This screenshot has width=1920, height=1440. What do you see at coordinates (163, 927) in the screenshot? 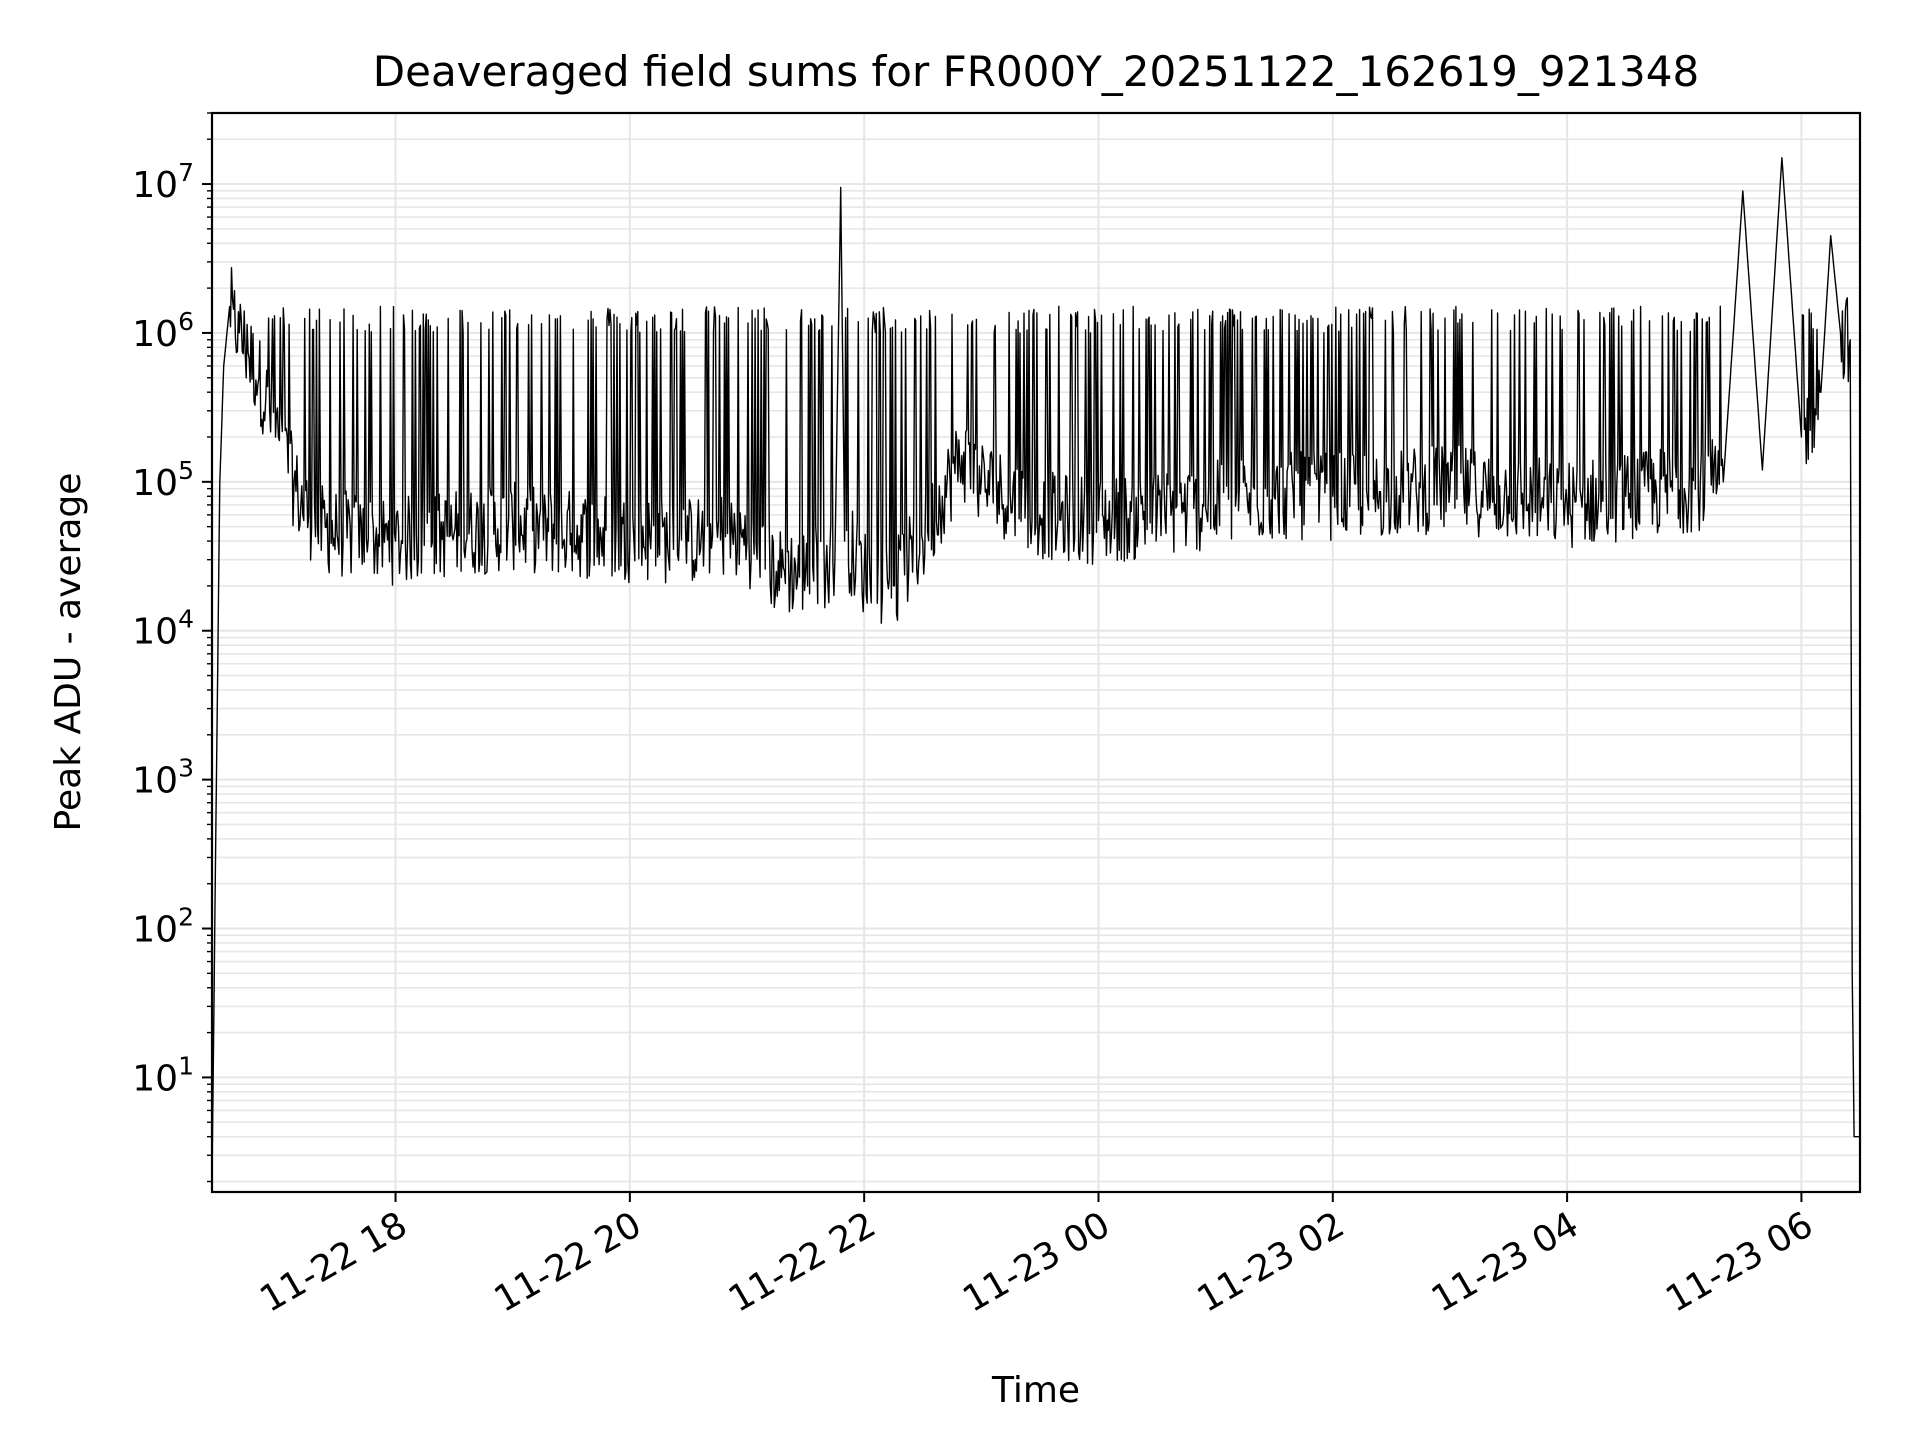
I see `y-tick-label: 10²` at bounding box center [163, 927].